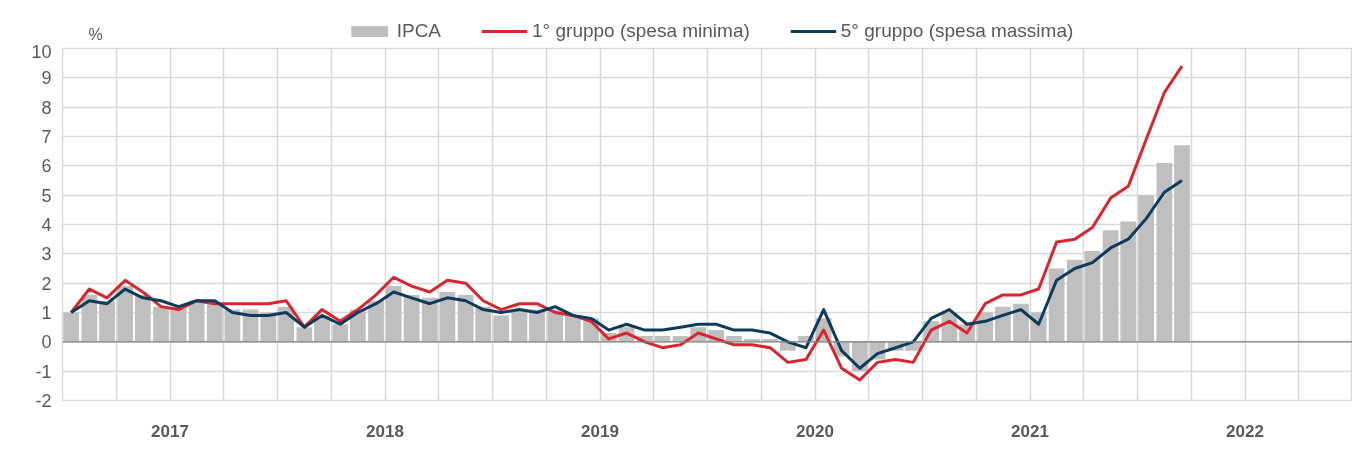  I want to click on y-tick-label: 2, so click(46, 283).